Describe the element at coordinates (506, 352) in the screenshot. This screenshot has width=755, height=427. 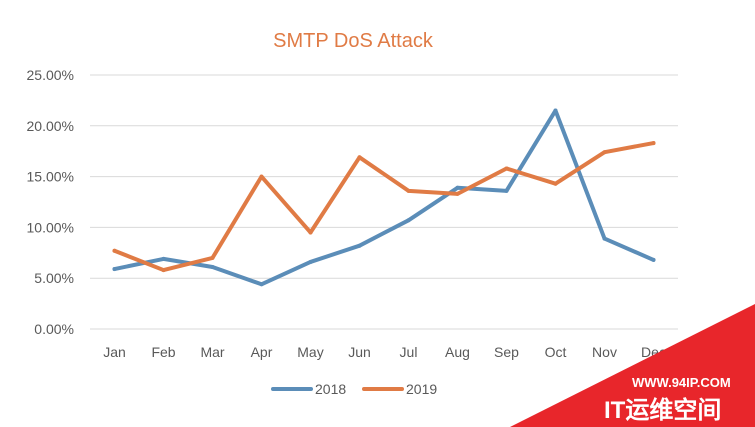
I see `x-tick-label: Sep` at that location.